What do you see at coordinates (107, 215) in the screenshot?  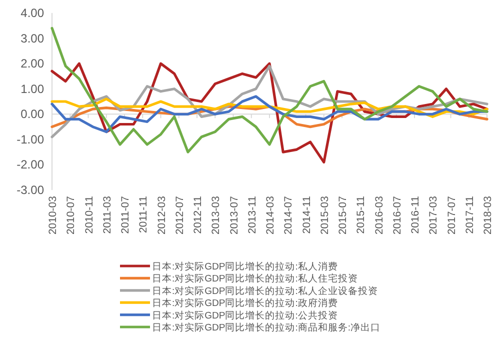 I see `x-tick-label: 2011-03` at bounding box center [107, 215].